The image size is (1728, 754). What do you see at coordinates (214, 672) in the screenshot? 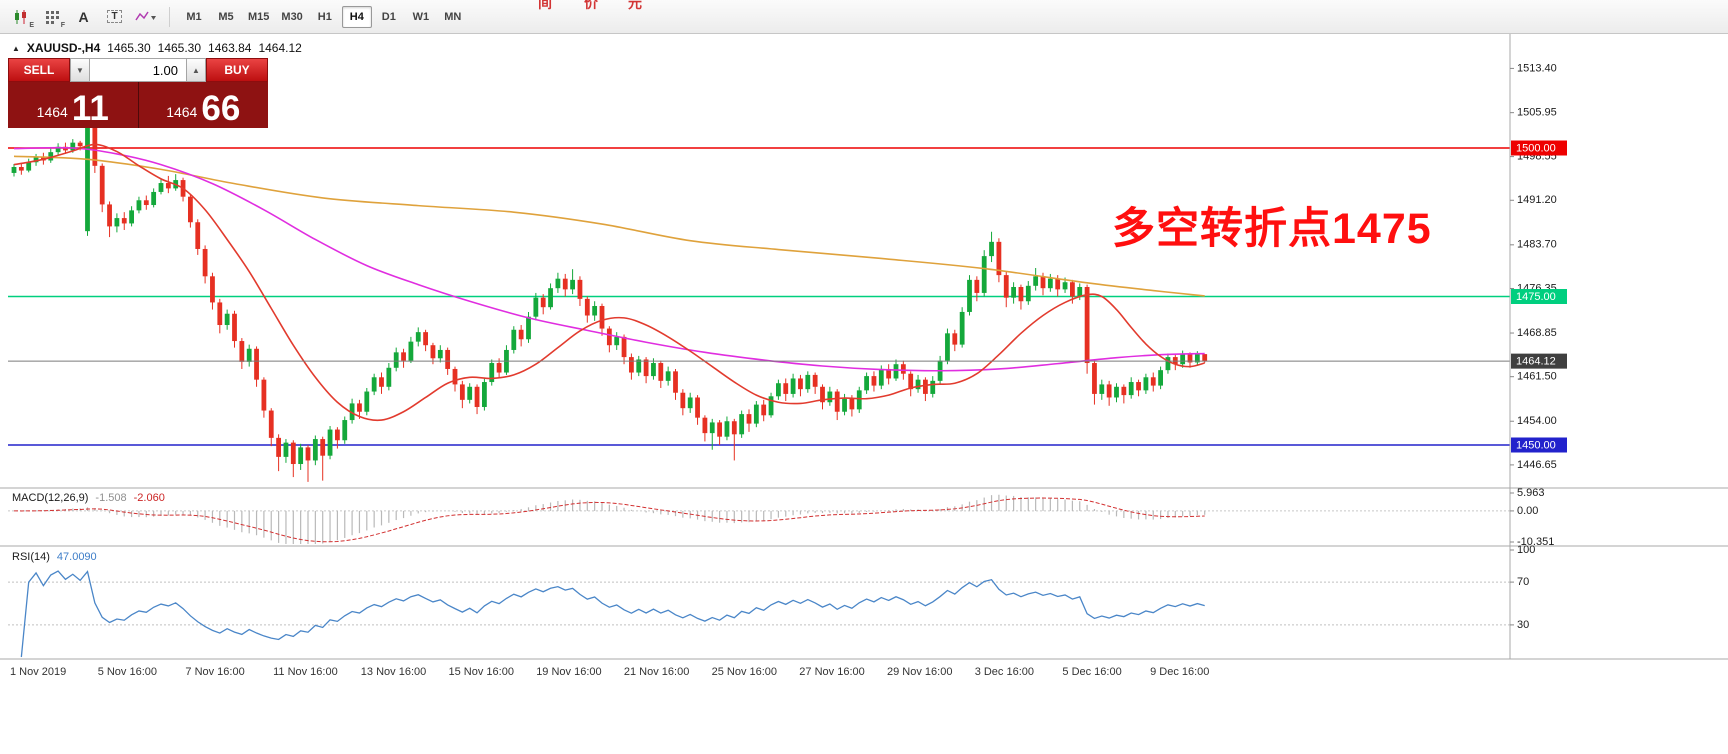
I see `time-axis-label: 7 Nov 16:00` at bounding box center [214, 672].